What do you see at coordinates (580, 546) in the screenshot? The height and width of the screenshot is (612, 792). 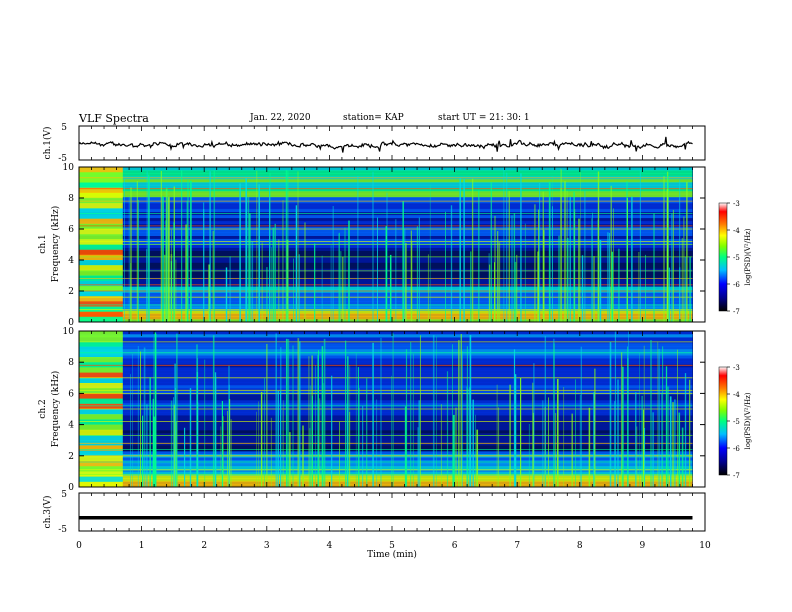 I see `x-tick-label: 8` at bounding box center [580, 546].